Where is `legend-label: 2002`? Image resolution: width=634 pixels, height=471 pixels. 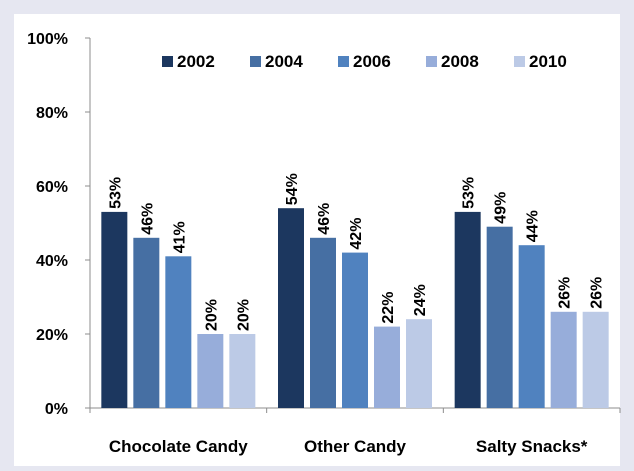
legend-label: 2002 is located at coordinates (196, 61).